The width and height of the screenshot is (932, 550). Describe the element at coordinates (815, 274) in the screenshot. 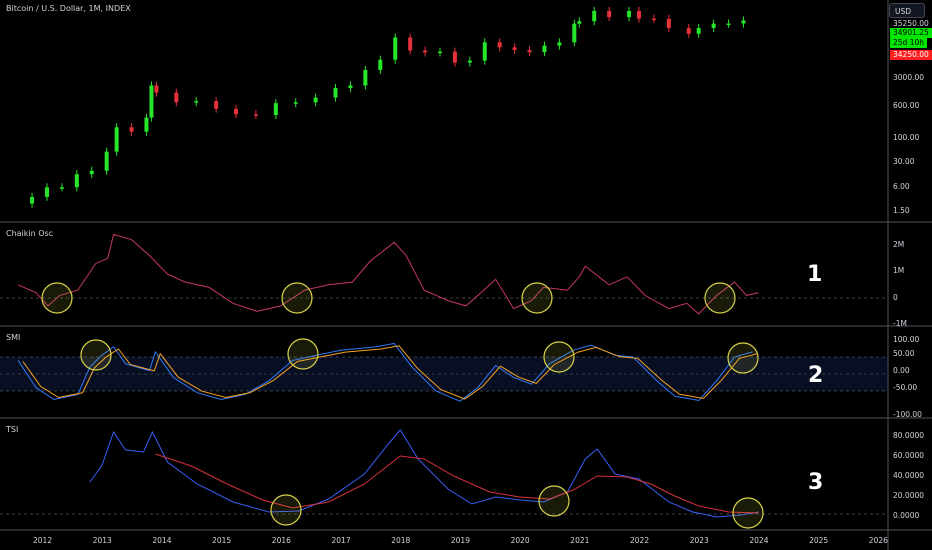

I see `annotation-number-1: 1` at that location.